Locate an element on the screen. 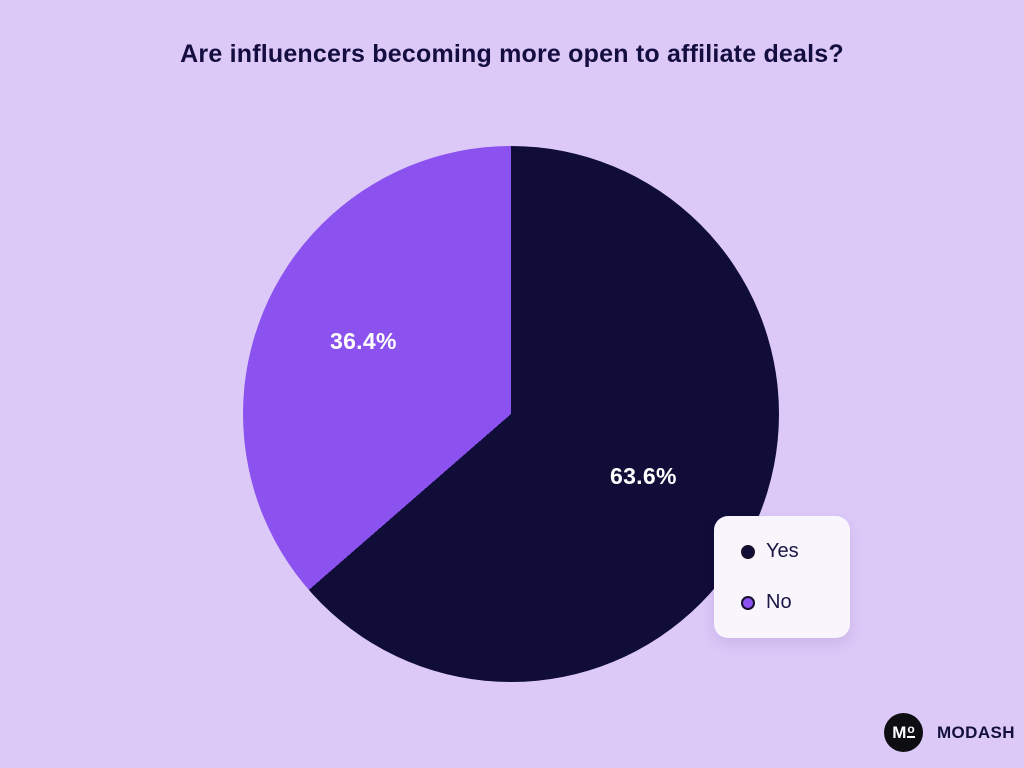 The width and height of the screenshot is (1024, 768). modash-logo-icon: M o is located at coordinates (903, 732).